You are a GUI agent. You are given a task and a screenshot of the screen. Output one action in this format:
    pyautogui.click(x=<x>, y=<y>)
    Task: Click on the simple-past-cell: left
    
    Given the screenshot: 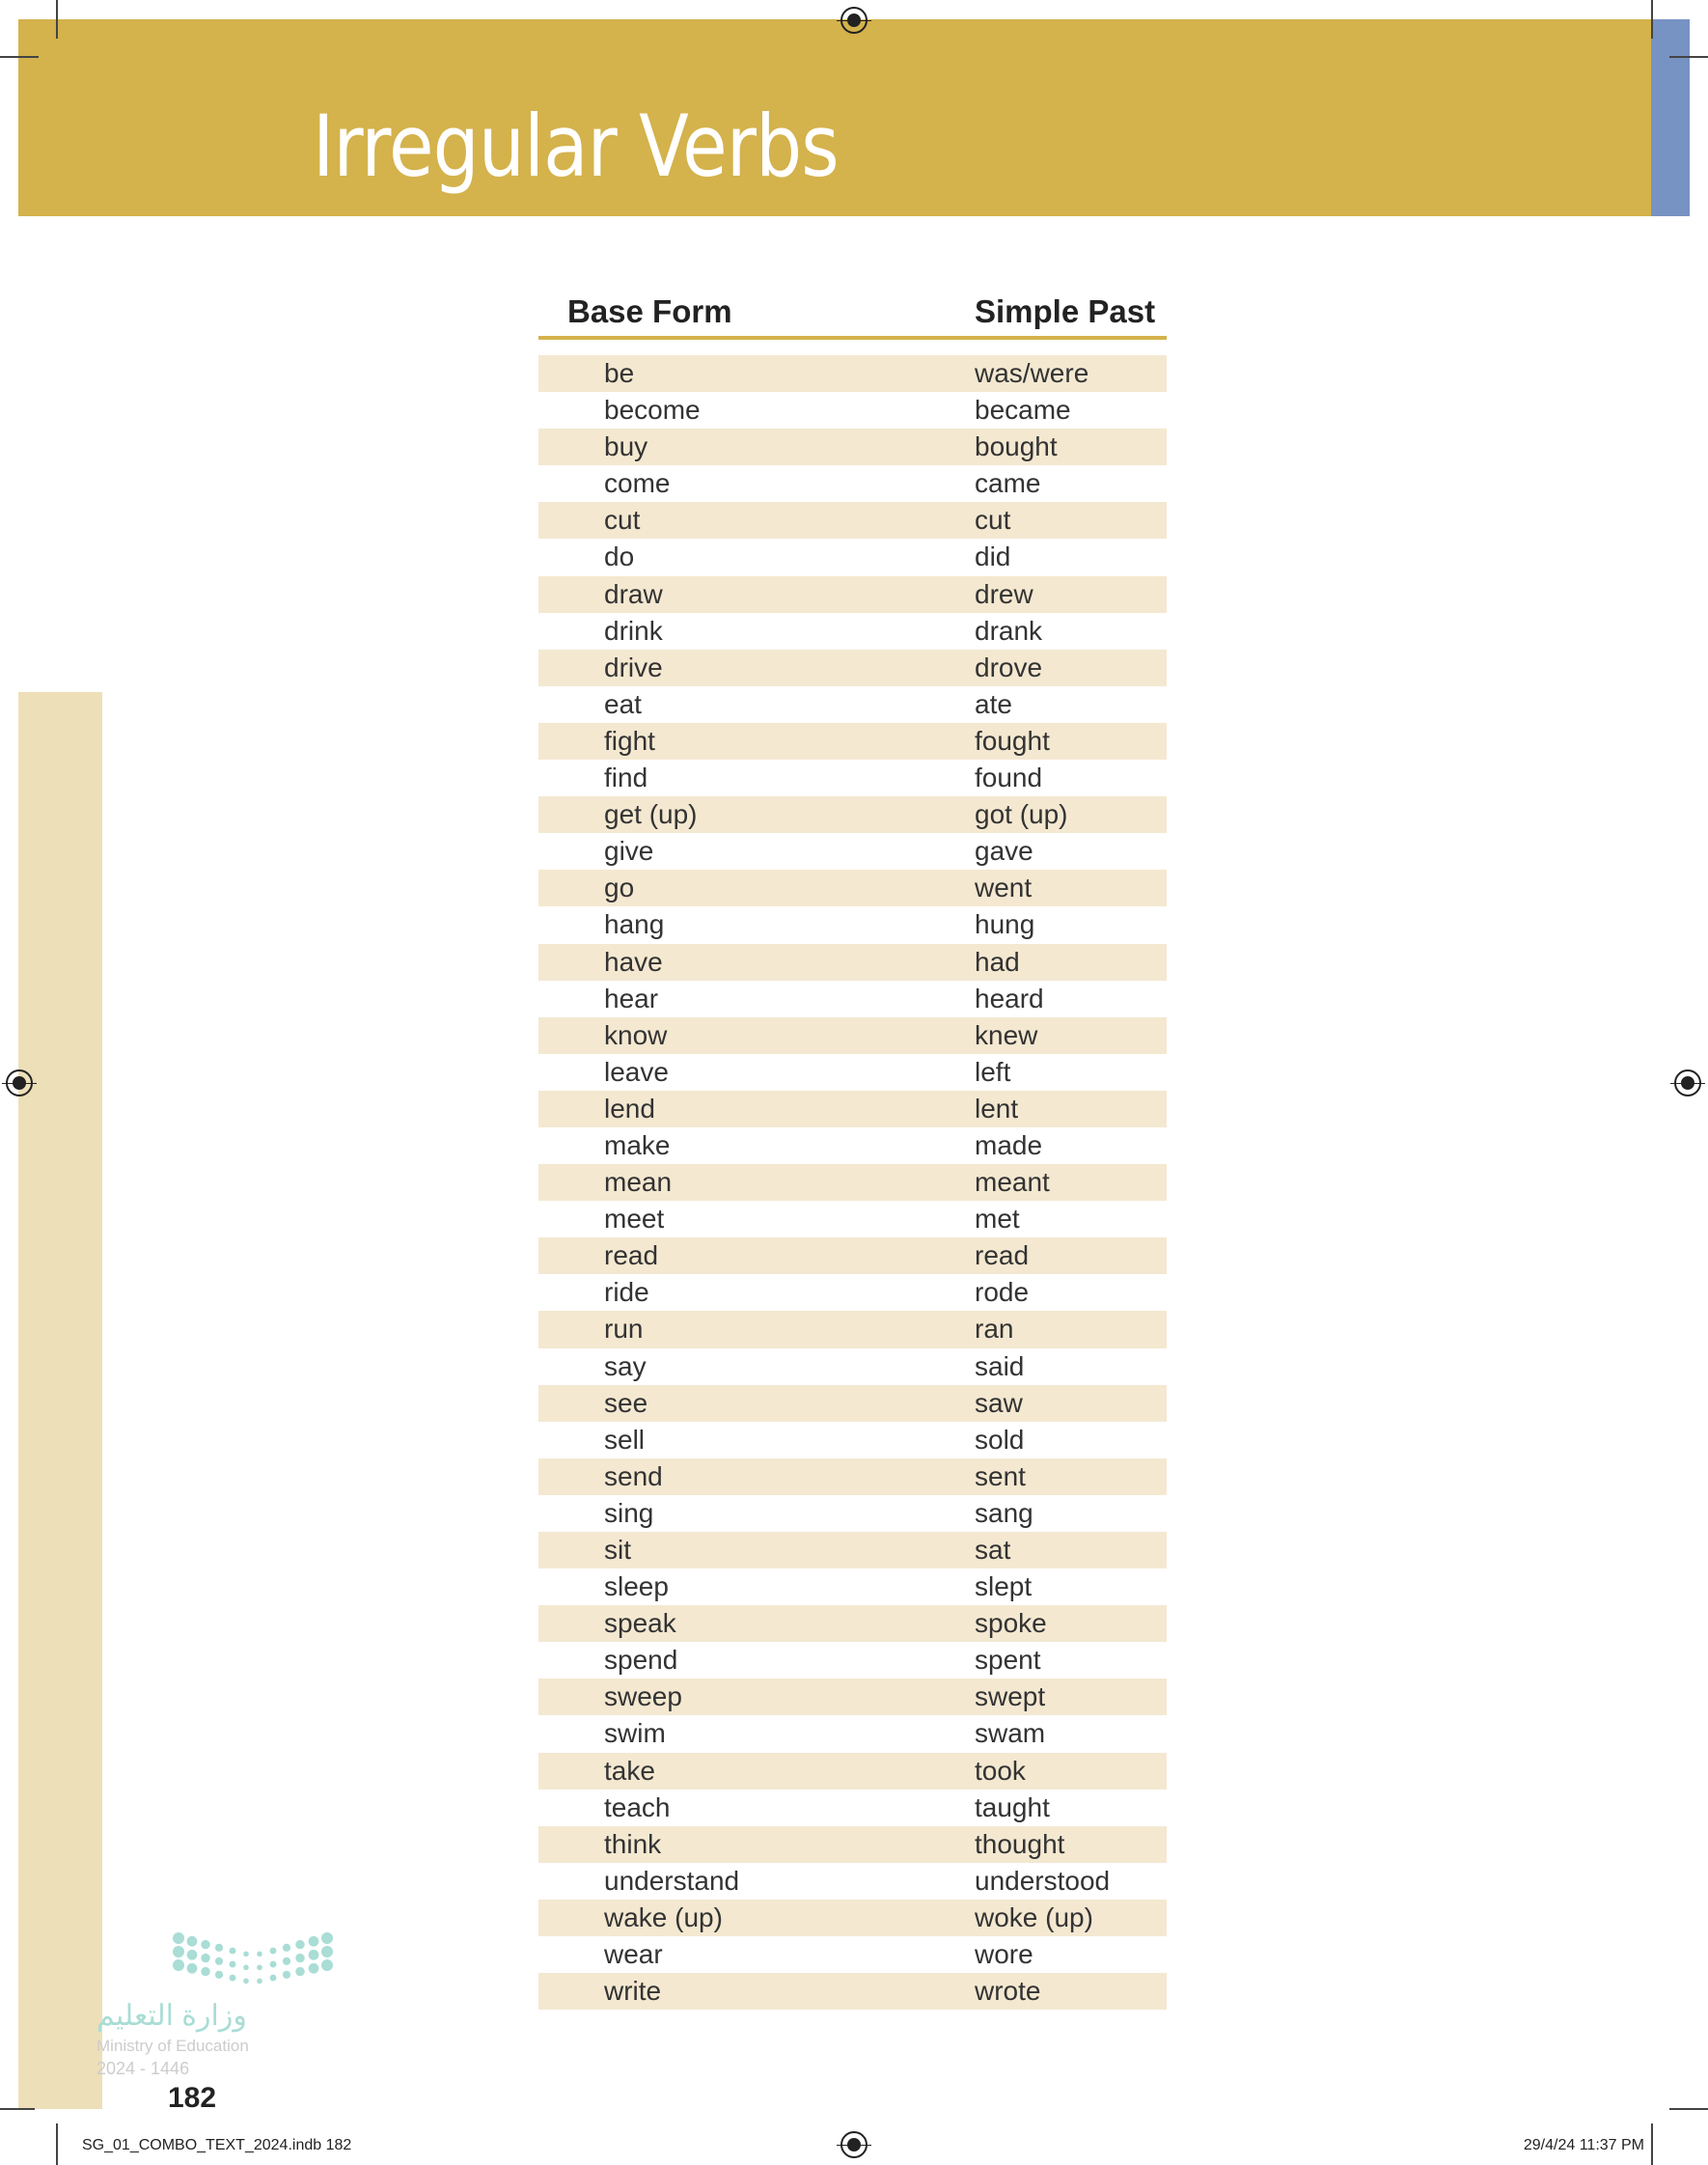 What is the action you would take?
    pyautogui.click(x=993, y=1071)
    